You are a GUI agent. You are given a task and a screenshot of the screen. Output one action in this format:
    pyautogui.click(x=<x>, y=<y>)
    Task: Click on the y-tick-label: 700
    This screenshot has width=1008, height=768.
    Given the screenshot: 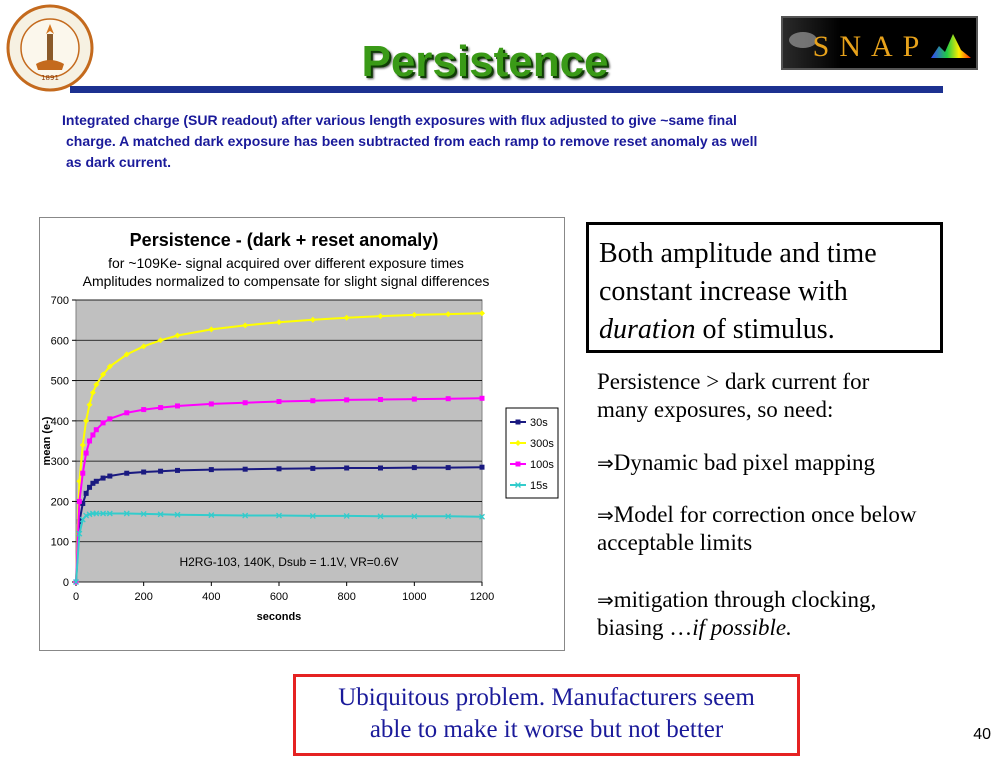 What is the action you would take?
    pyautogui.click(x=60, y=301)
    